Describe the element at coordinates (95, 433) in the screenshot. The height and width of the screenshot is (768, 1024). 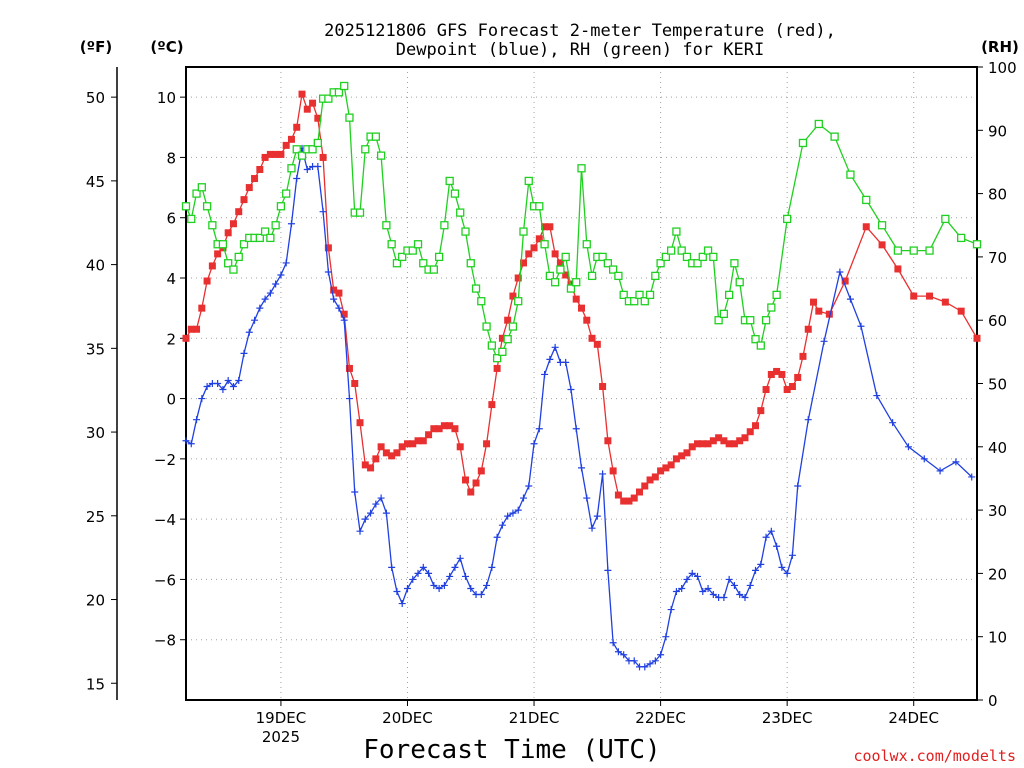
I see `fahrenheit-tick-label: 30` at that location.